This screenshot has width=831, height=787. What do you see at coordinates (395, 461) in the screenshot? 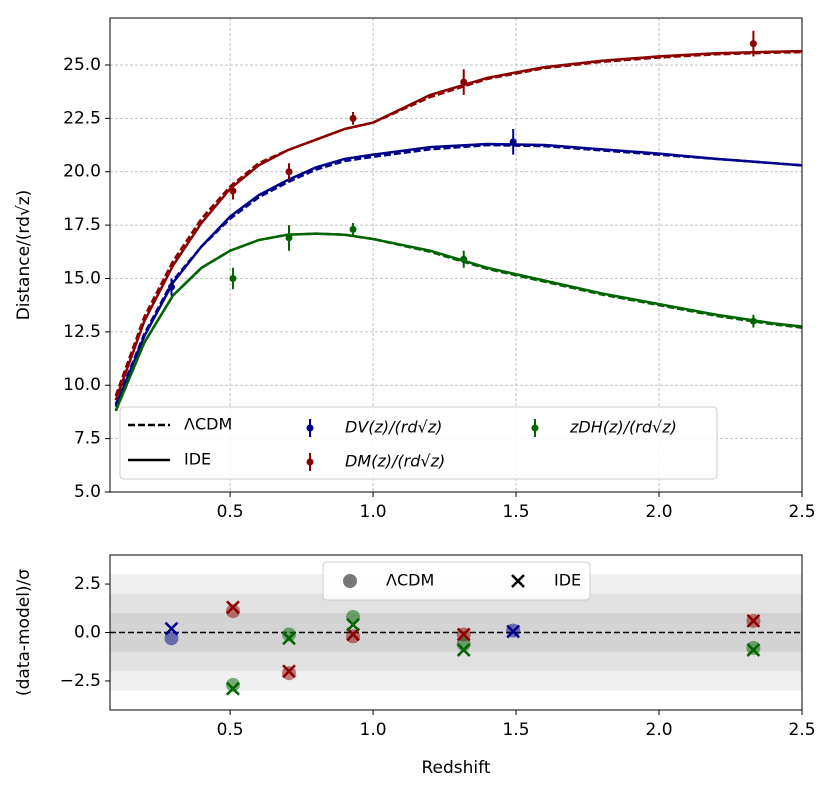
I see `legend-label: DM(z)/(rd√z)` at bounding box center [395, 461].